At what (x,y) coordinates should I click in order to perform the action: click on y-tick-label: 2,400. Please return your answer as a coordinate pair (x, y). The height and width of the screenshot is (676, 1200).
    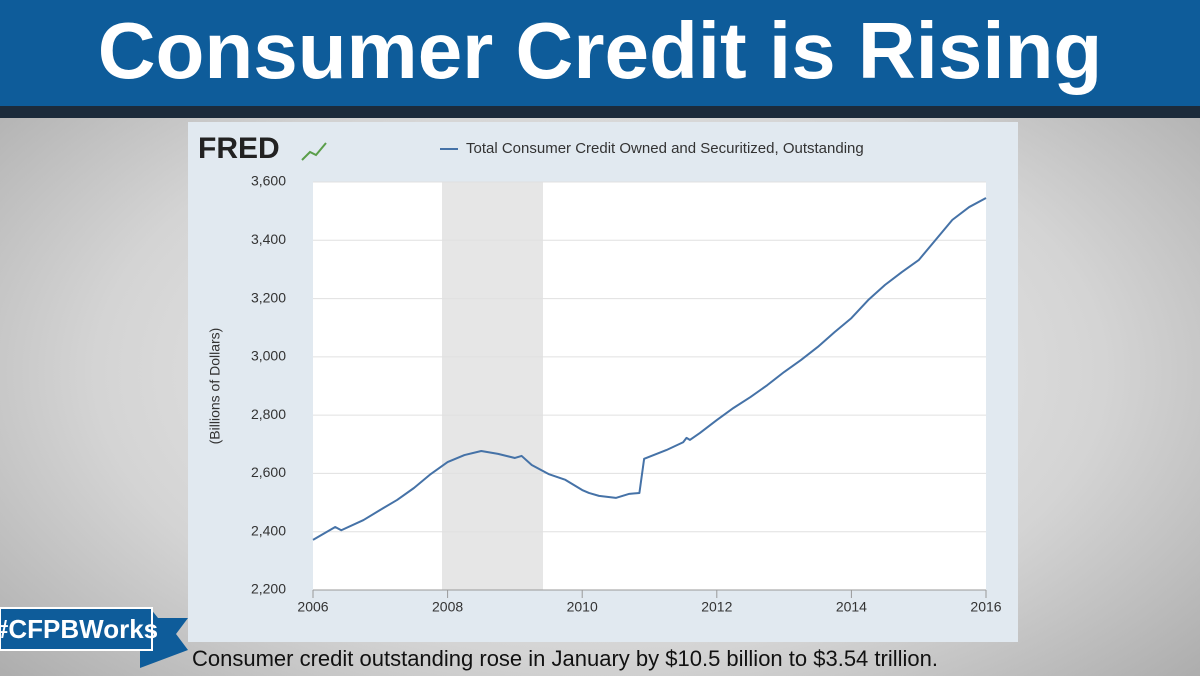
    Looking at the image, I should click on (268, 530).